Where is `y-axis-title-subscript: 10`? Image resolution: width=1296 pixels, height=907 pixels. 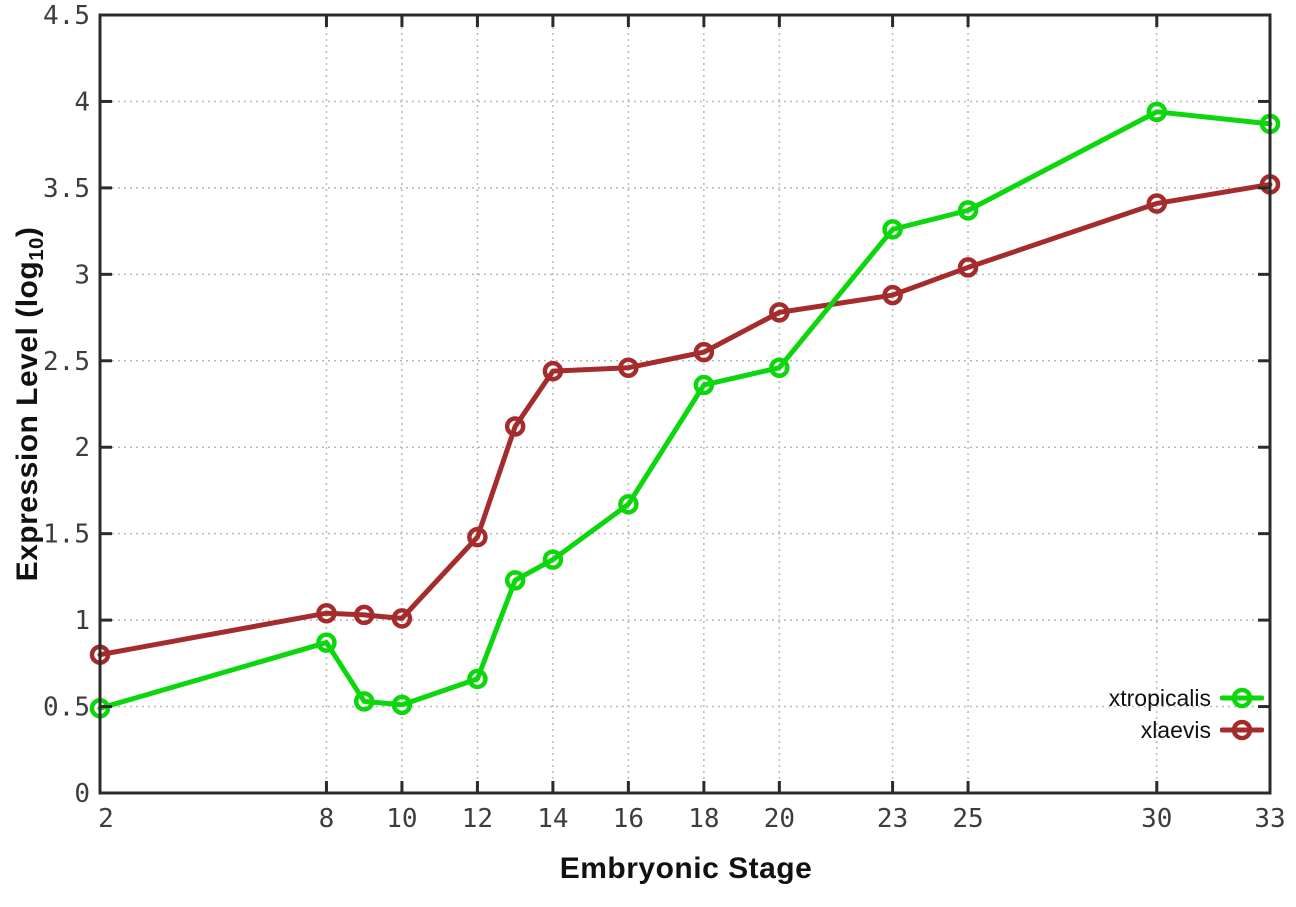
y-axis-title-subscript: 10 is located at coordinates (37, 249).